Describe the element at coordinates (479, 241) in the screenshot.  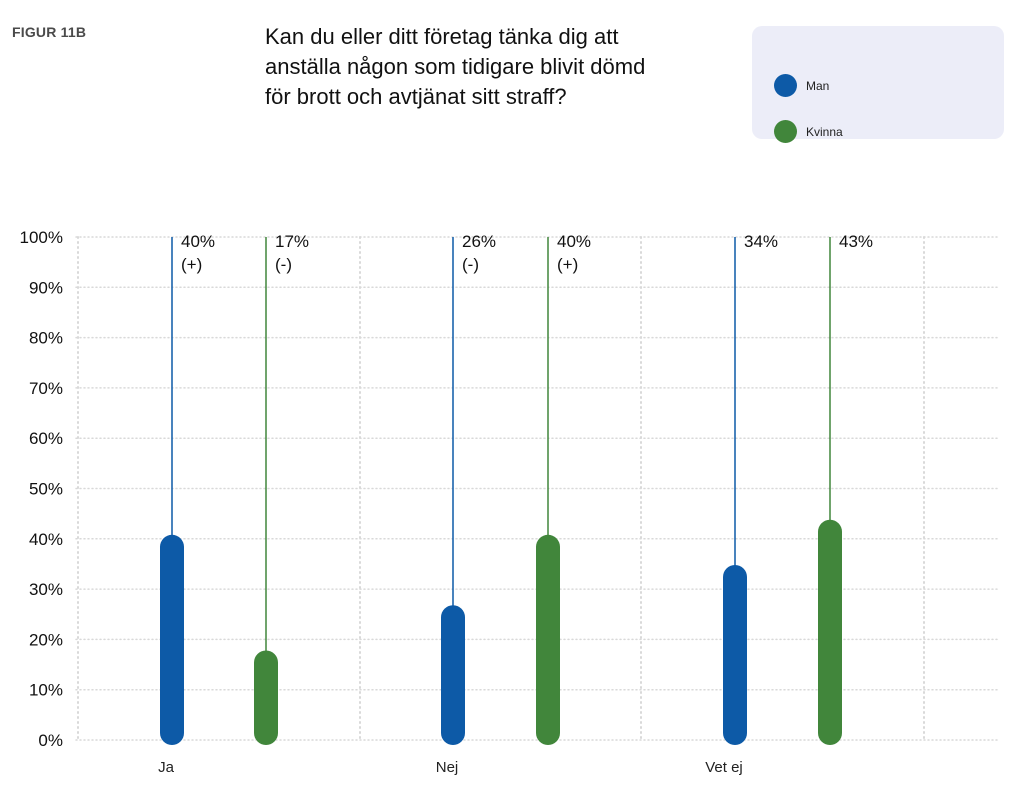
I see `data-label: 26%` at that location.